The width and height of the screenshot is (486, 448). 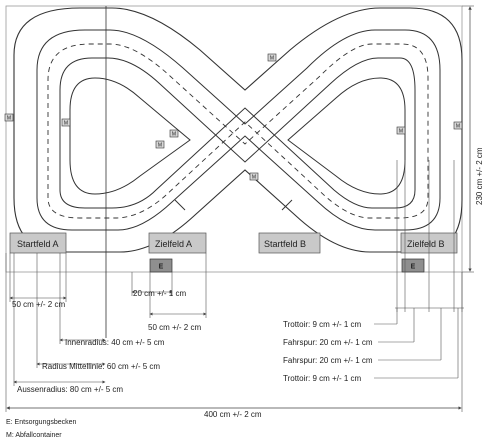 I want to click on svg-text: Startfeld A, so click(x=38, y=244).